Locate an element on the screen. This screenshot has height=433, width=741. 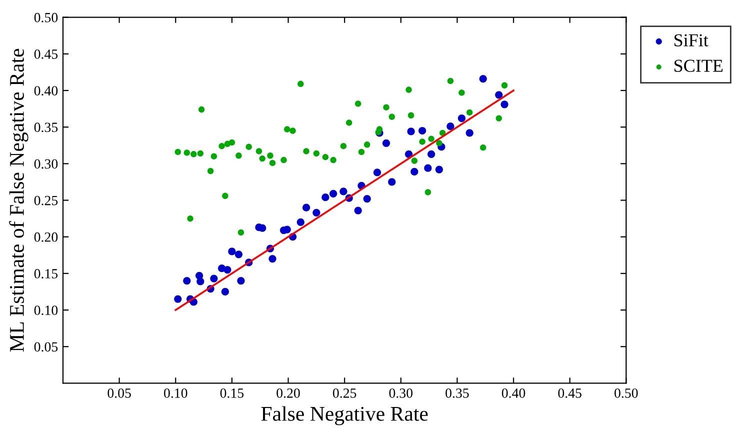
y-axis-title: ML Estimate of False Negative Rate is located at coordinates (18, 200).